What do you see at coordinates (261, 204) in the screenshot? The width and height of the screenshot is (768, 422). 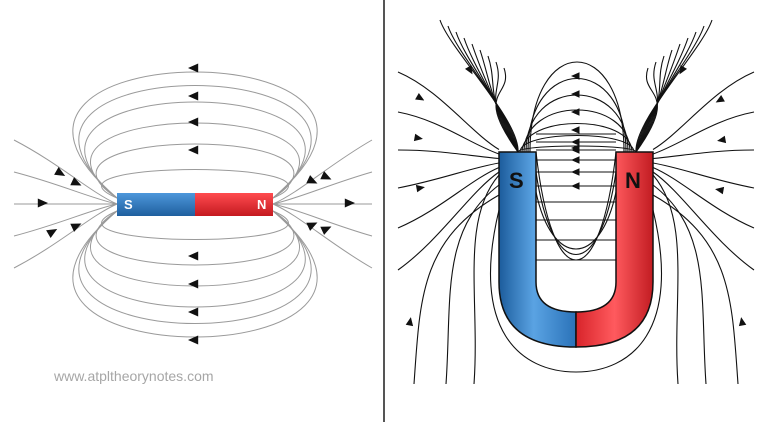 I see `bar-north-label: N` at bounding box center [261, 204].